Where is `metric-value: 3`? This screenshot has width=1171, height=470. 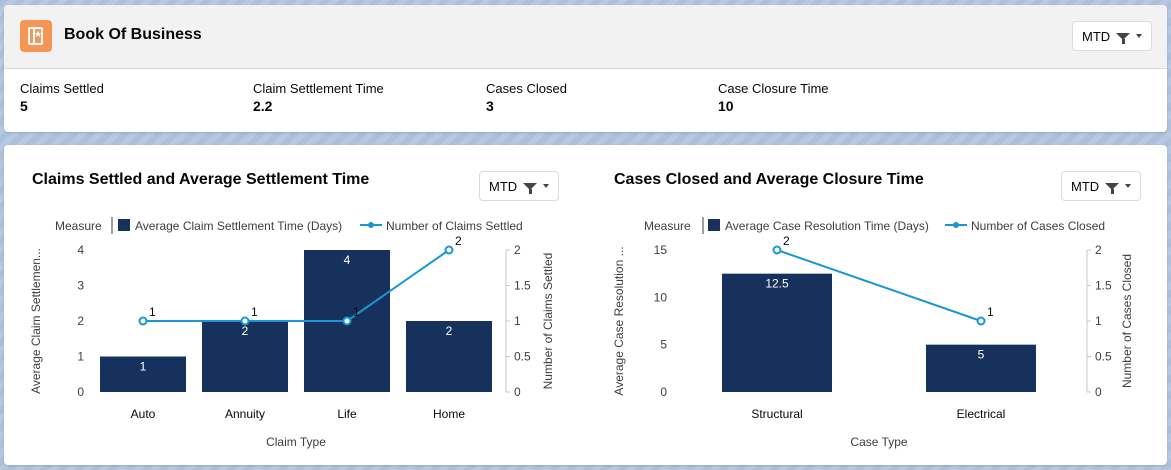 metric-value: 3 is located at coordinates (490, 106).